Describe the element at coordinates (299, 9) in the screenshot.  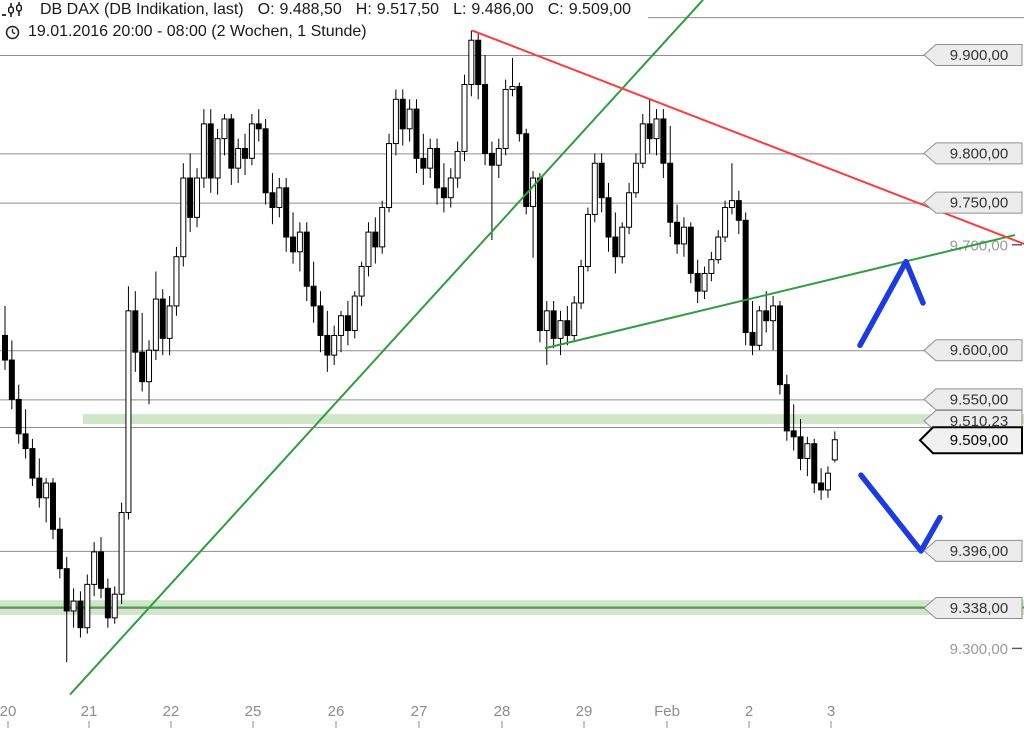
I see `ohlc-open: O: 9.488,50` at that location.